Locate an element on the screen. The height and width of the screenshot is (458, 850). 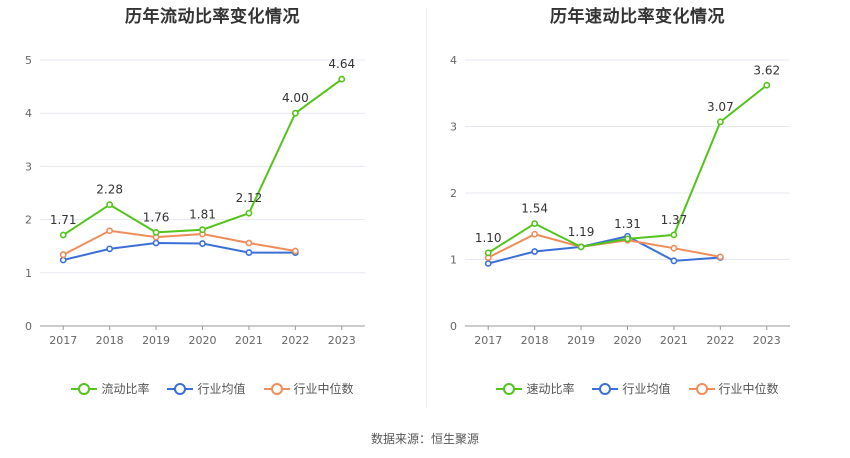
data-label: 4.64 is located at coordinates (341, 64).